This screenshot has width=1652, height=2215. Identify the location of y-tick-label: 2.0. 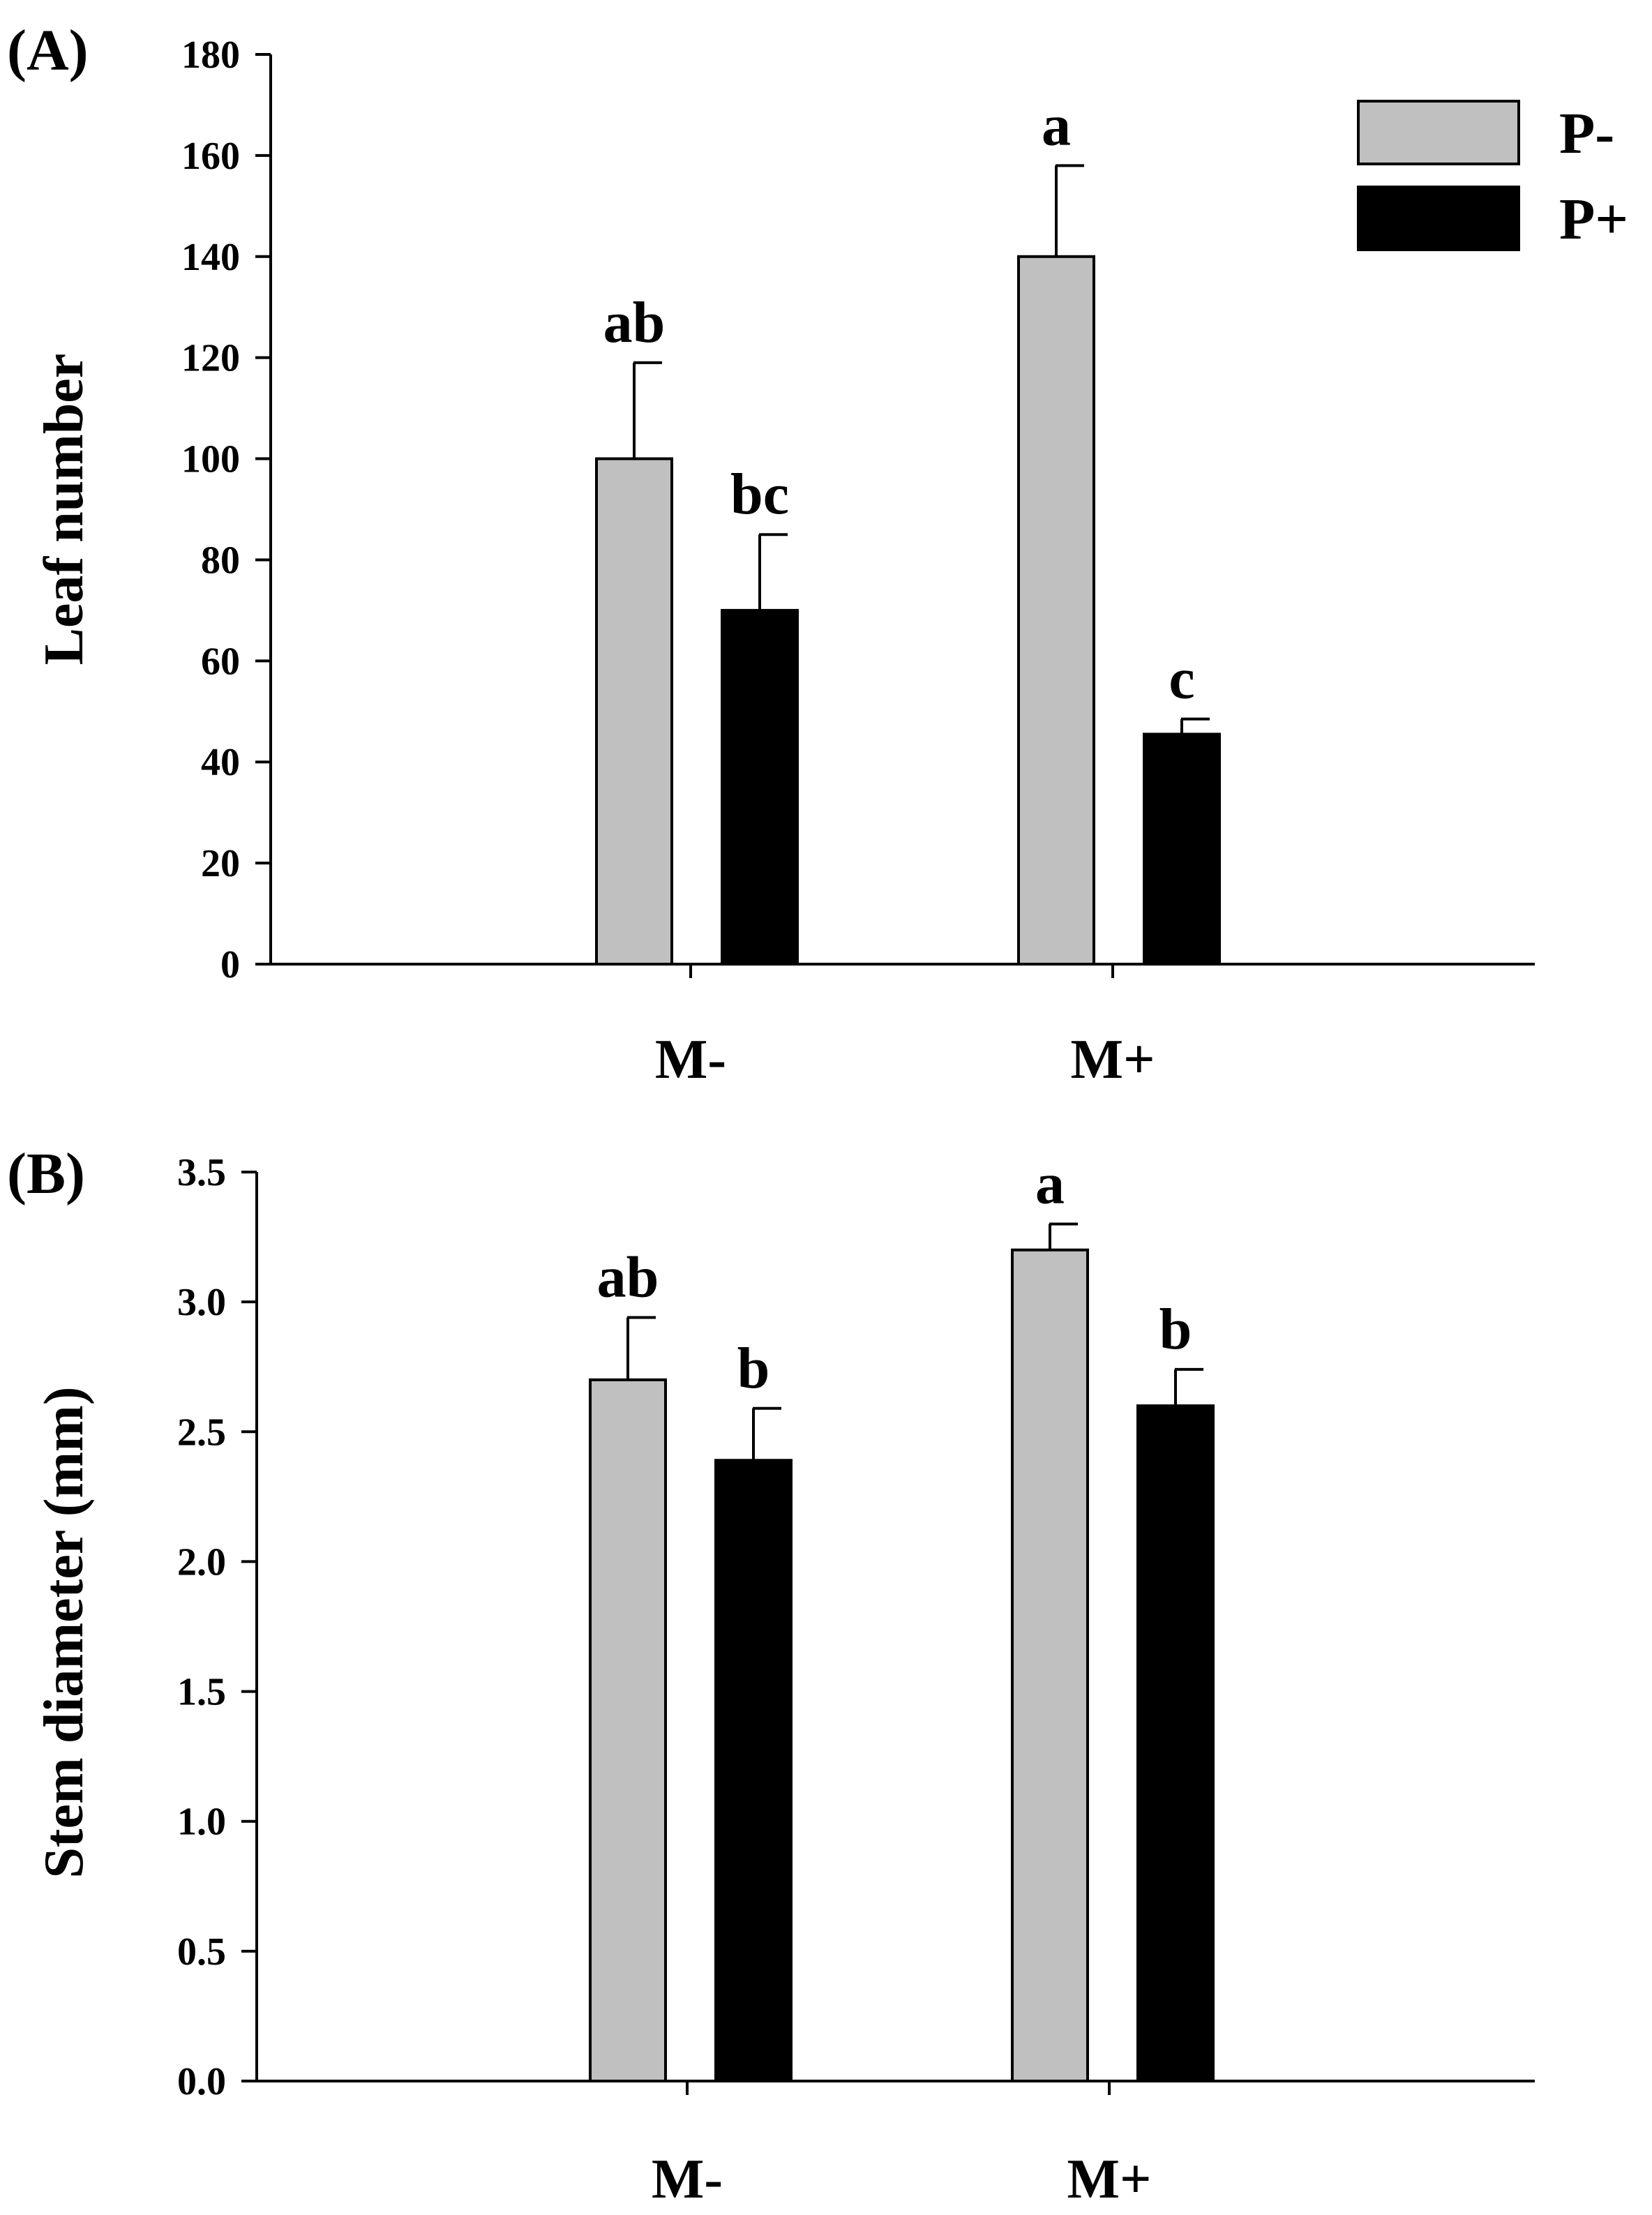
(201, 1562).